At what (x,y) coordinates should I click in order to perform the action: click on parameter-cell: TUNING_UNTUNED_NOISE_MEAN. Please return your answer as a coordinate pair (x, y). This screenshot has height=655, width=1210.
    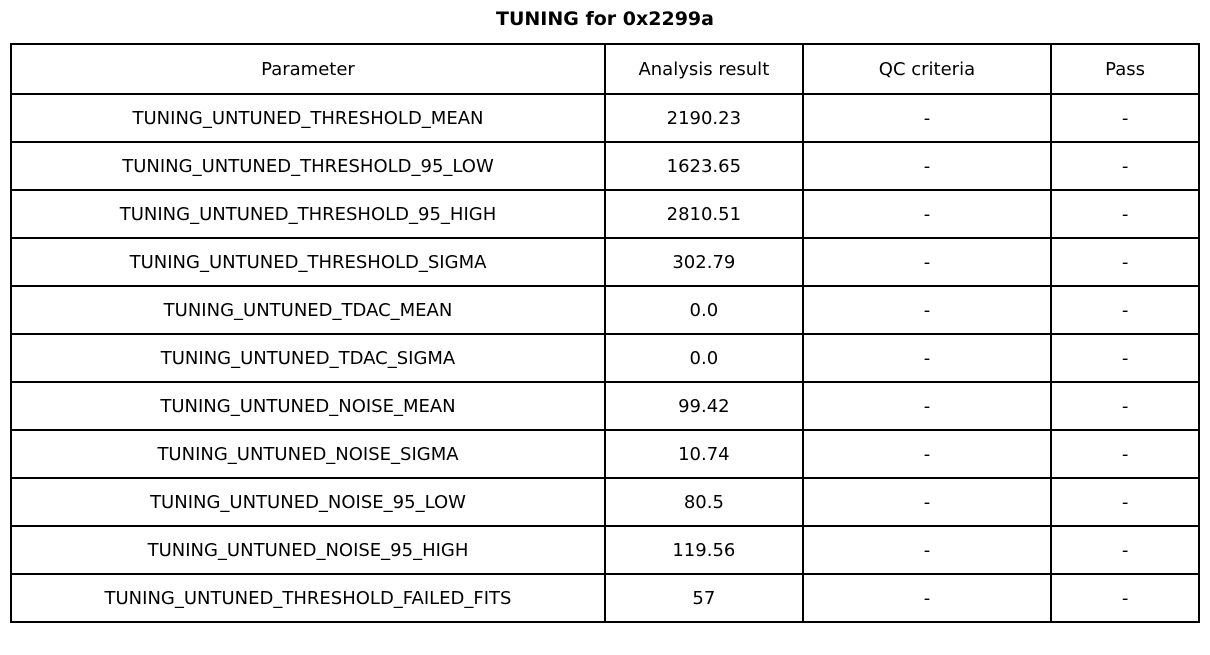
    Looking at the image, I should click on (308, 406).